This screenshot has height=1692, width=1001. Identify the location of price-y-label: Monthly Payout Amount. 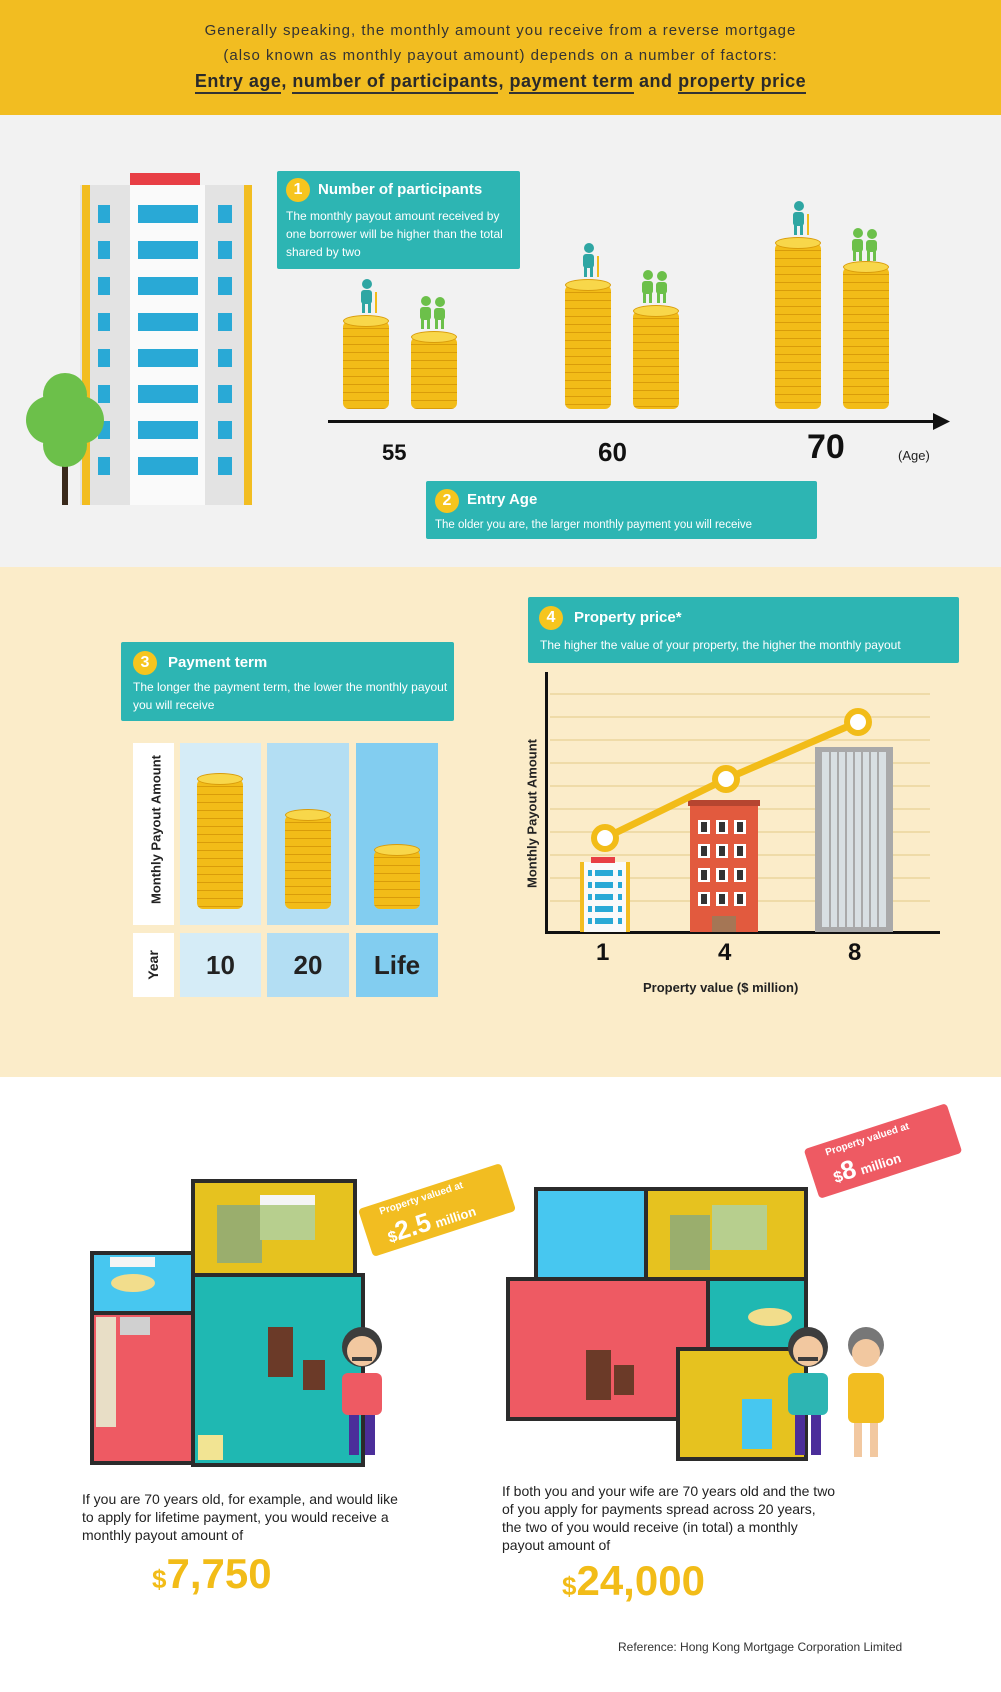
(532, 814).